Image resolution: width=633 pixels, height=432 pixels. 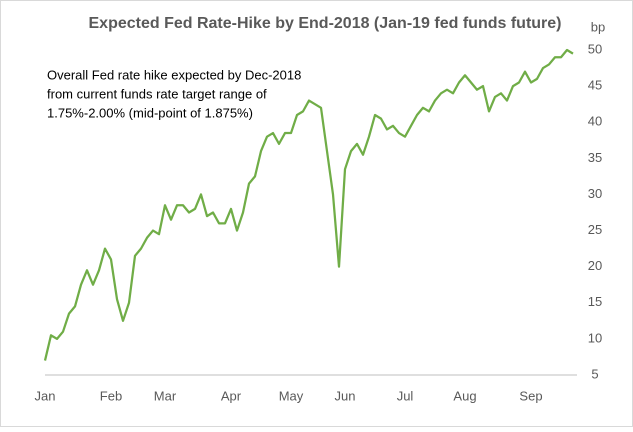 I want to click on y-tick-label: 50, so click(x=595, y=48).